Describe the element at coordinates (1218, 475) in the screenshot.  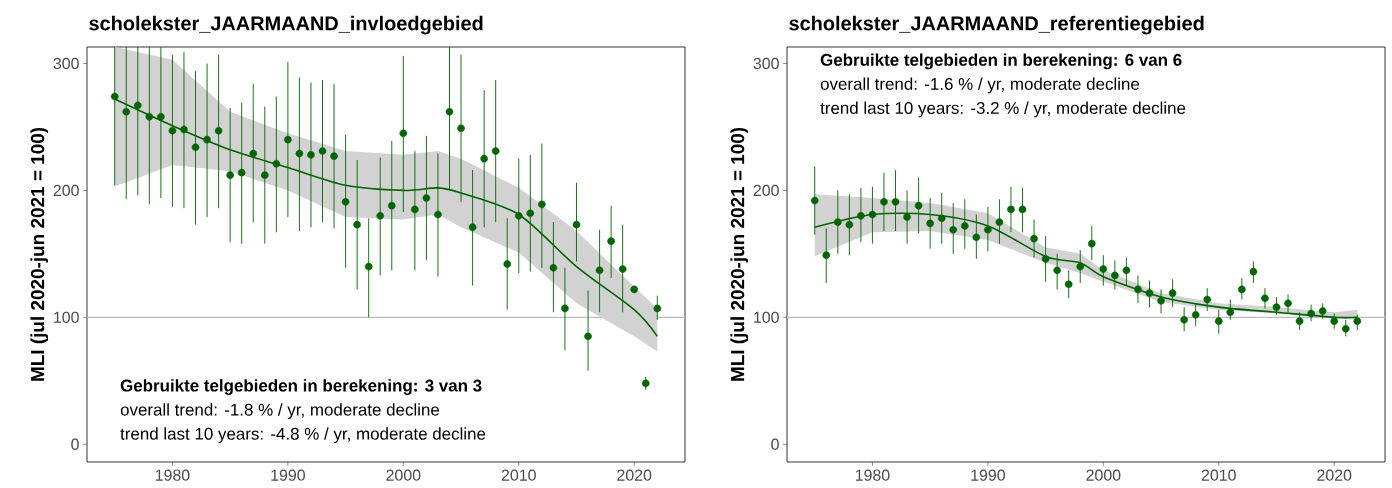
I see `x-tick-label: 2010` at that location.